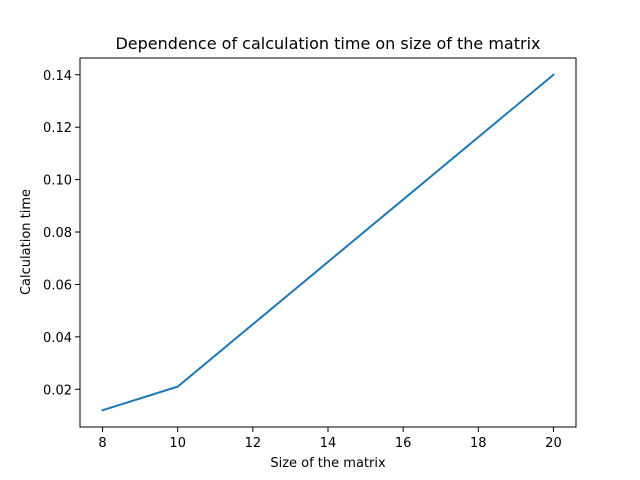 Image resolution: width=640 pixels, height=480 pixels. What do you see at coordinates (403, 443) in the screenshot?
I see `x-tick-label: 16` at bounding box center [403, 443].